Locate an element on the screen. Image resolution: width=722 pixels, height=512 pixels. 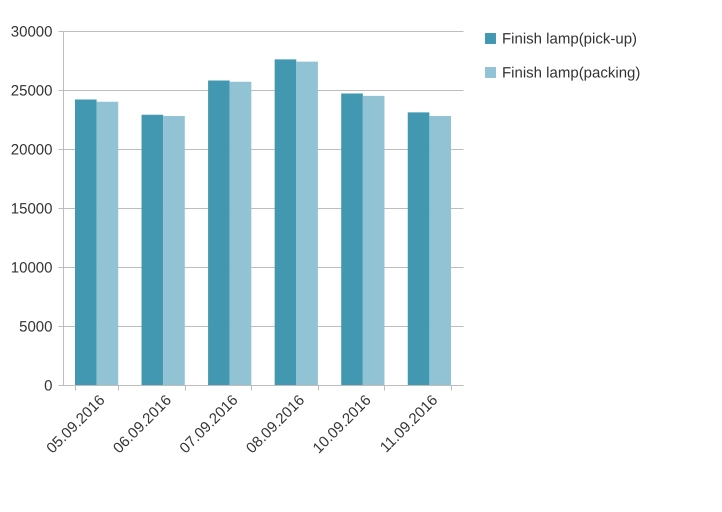
y-tick-label: 20000 is located at coordinates (31, 150).